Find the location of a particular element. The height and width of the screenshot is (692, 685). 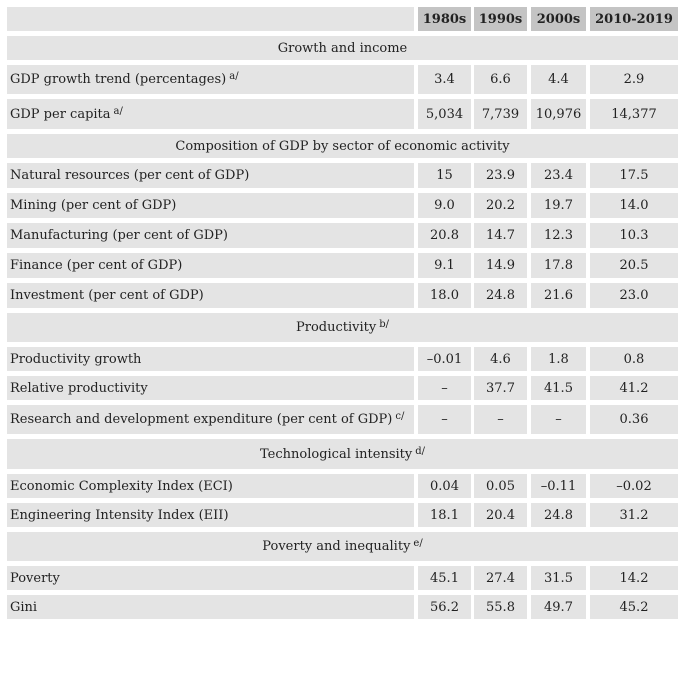

cell-text: 49.7 is located at coordinates (558, 607).